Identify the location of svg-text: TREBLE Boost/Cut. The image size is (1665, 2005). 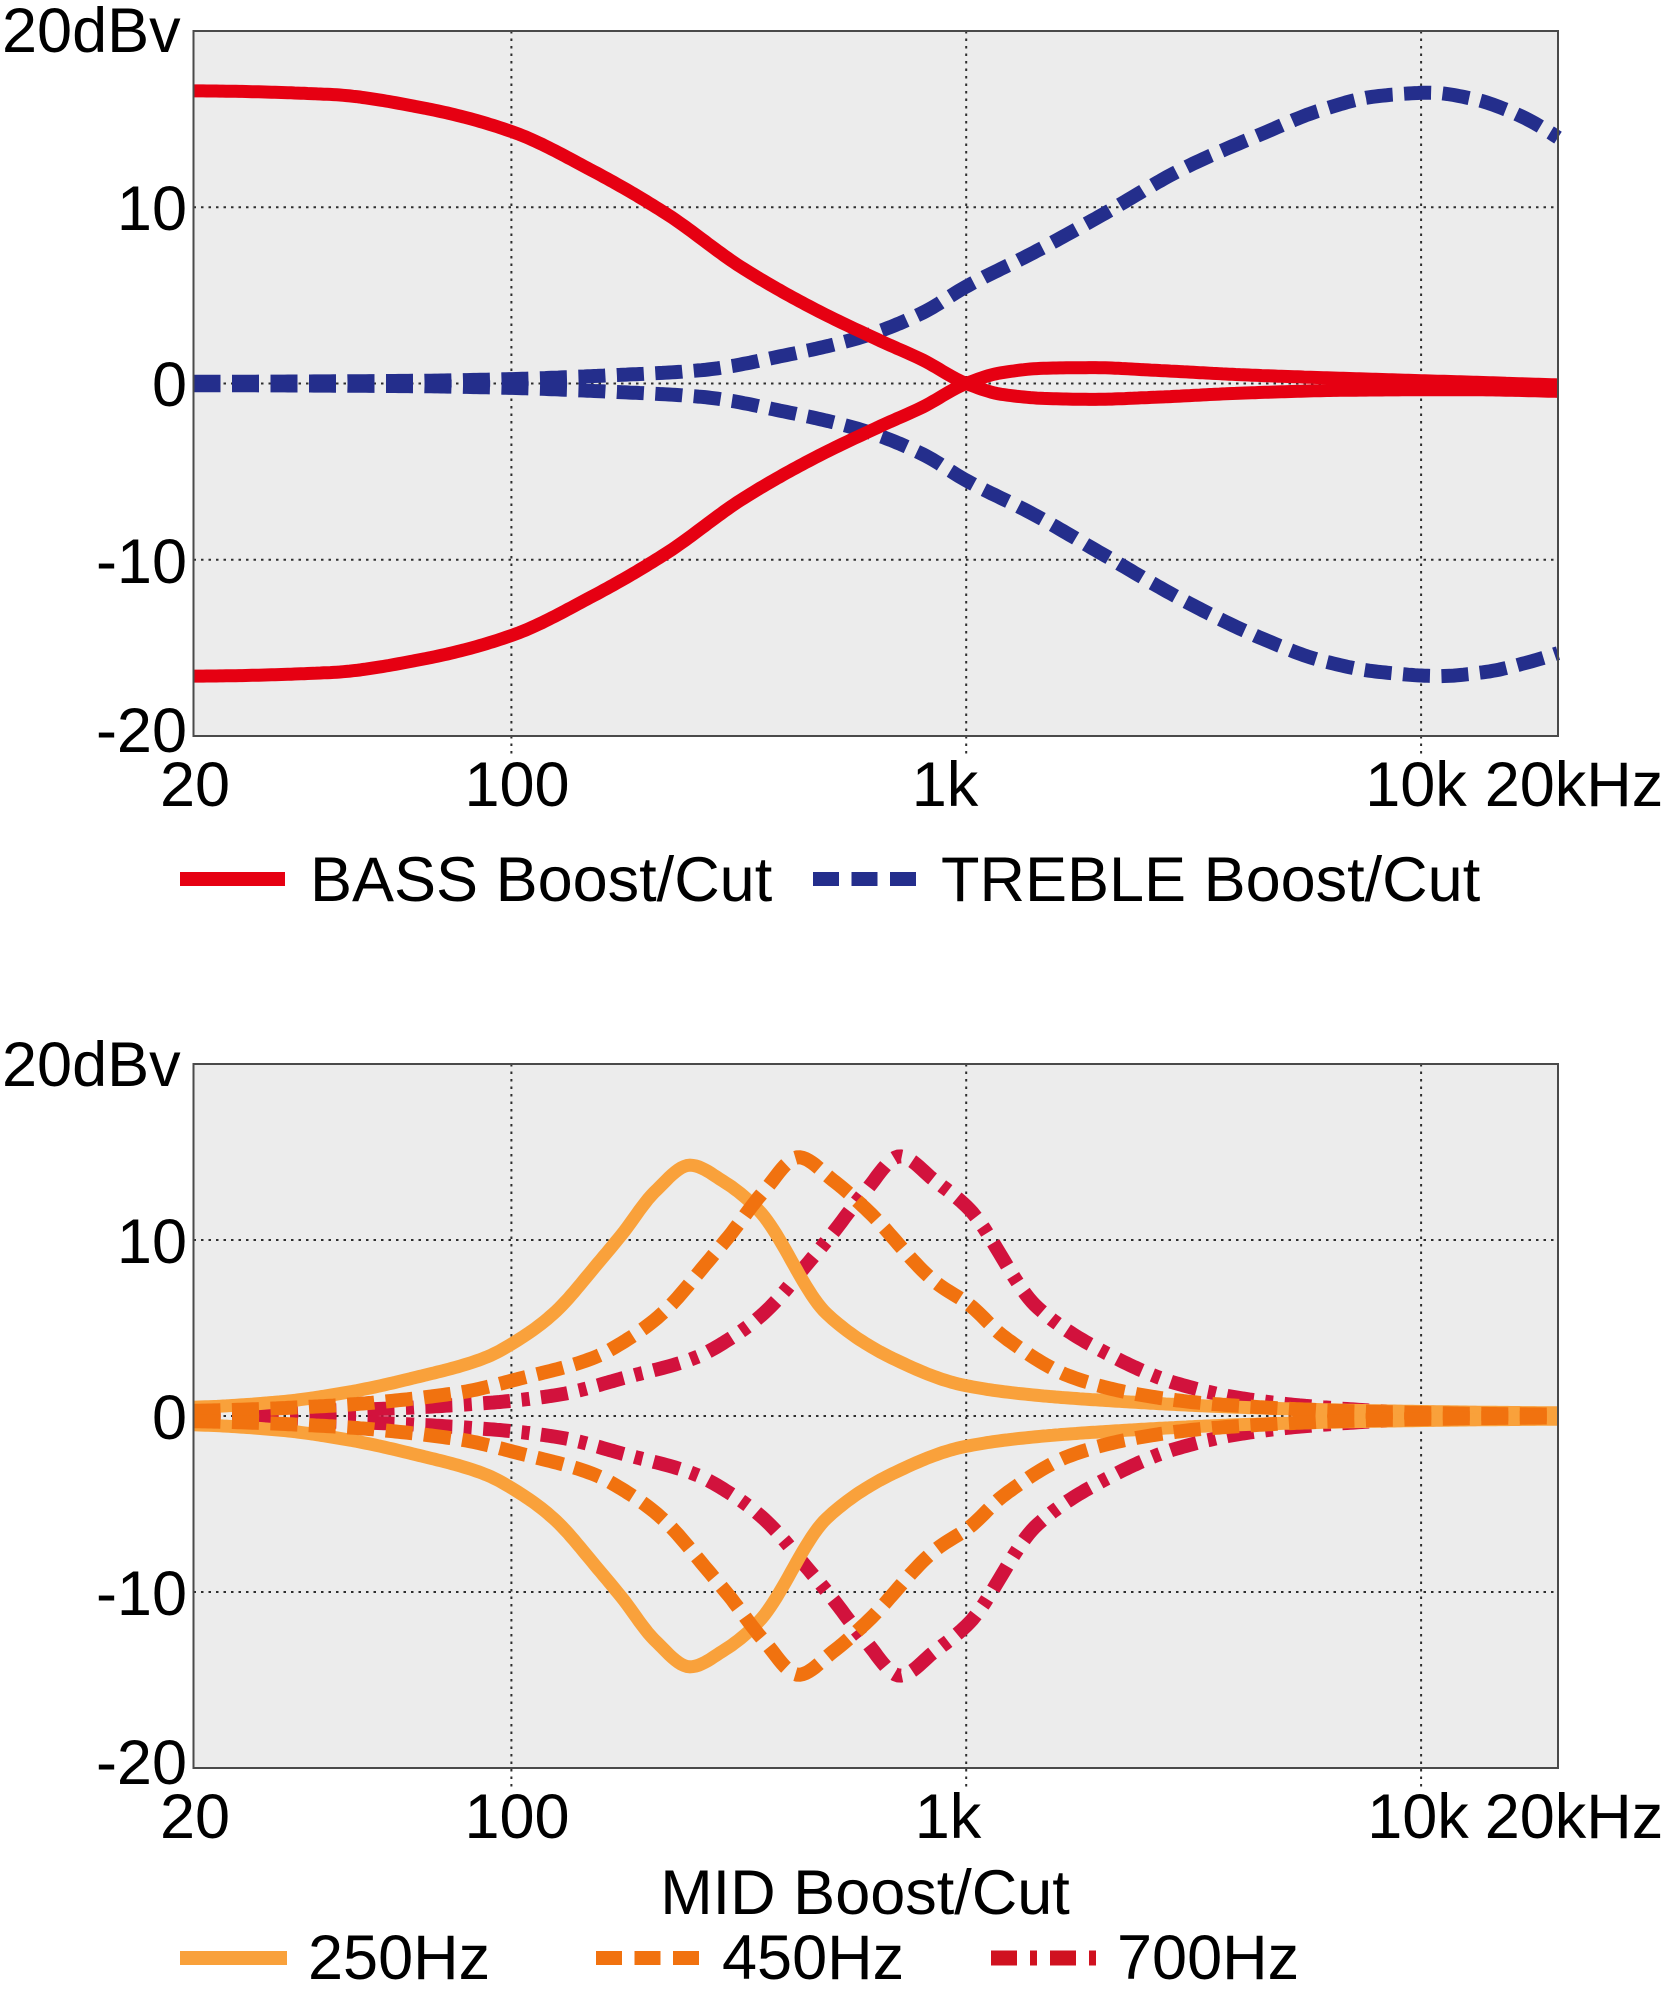
(1211, 880).